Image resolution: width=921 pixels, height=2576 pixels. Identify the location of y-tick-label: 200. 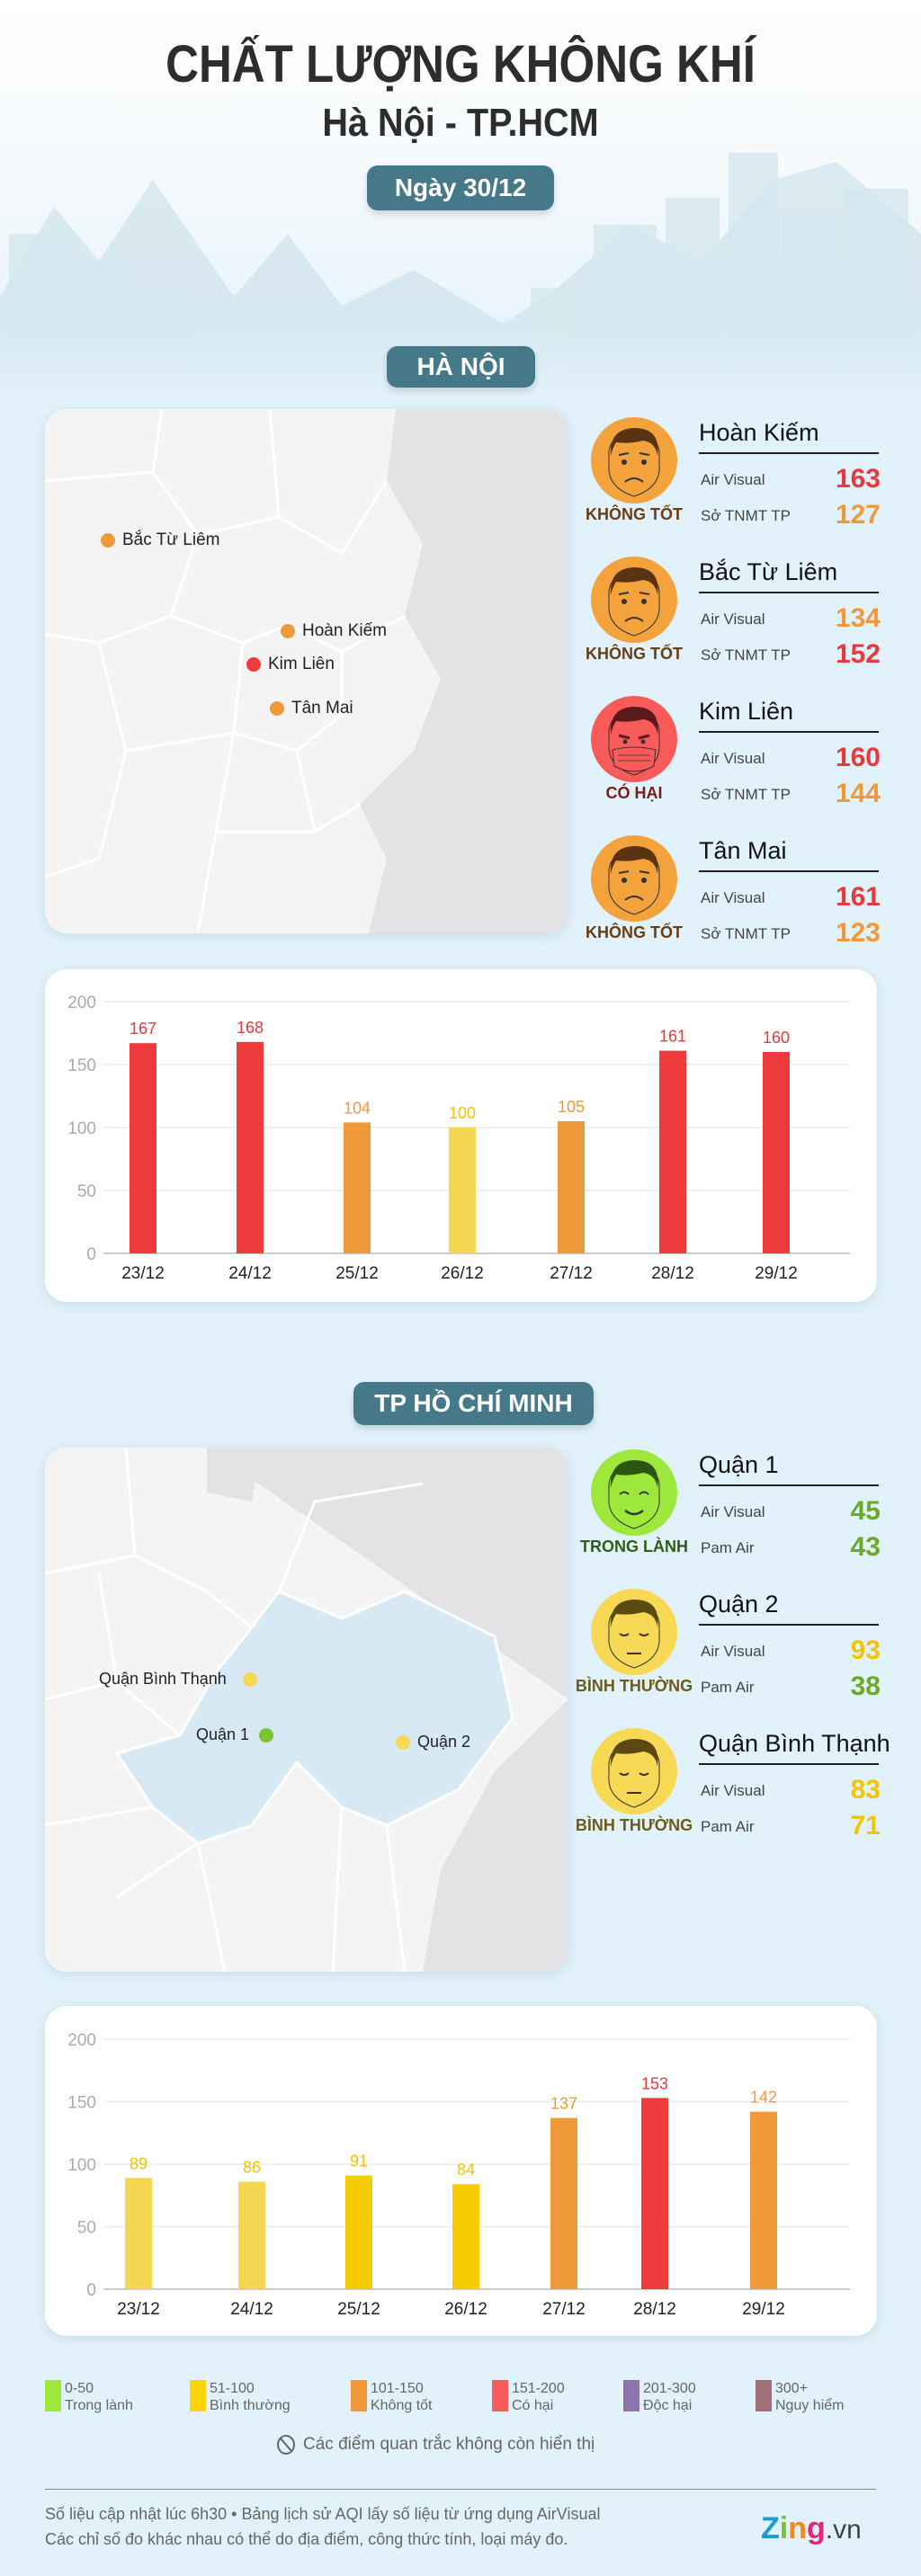
(81, 2041).